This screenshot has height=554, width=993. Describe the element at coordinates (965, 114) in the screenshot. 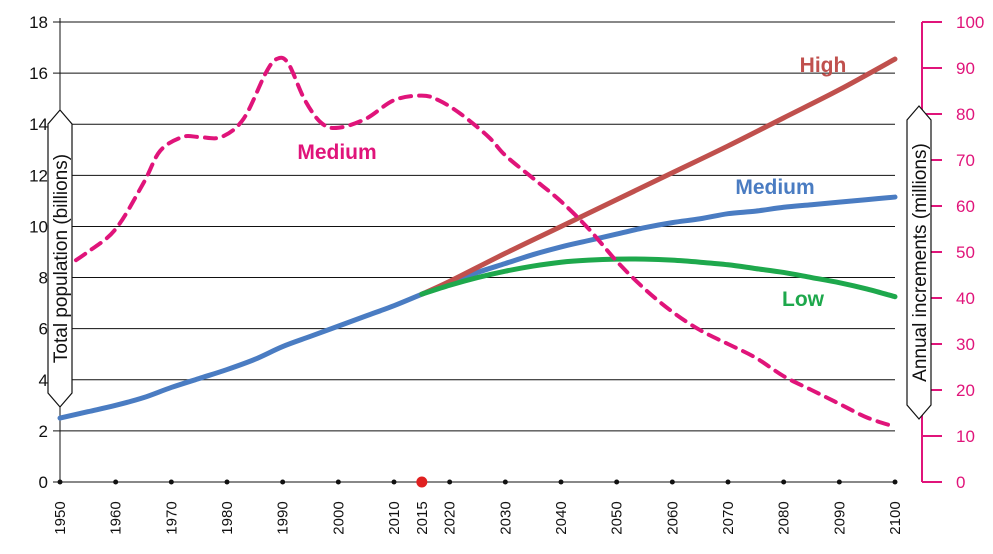

I see `right-tick-label: 80` at that location.